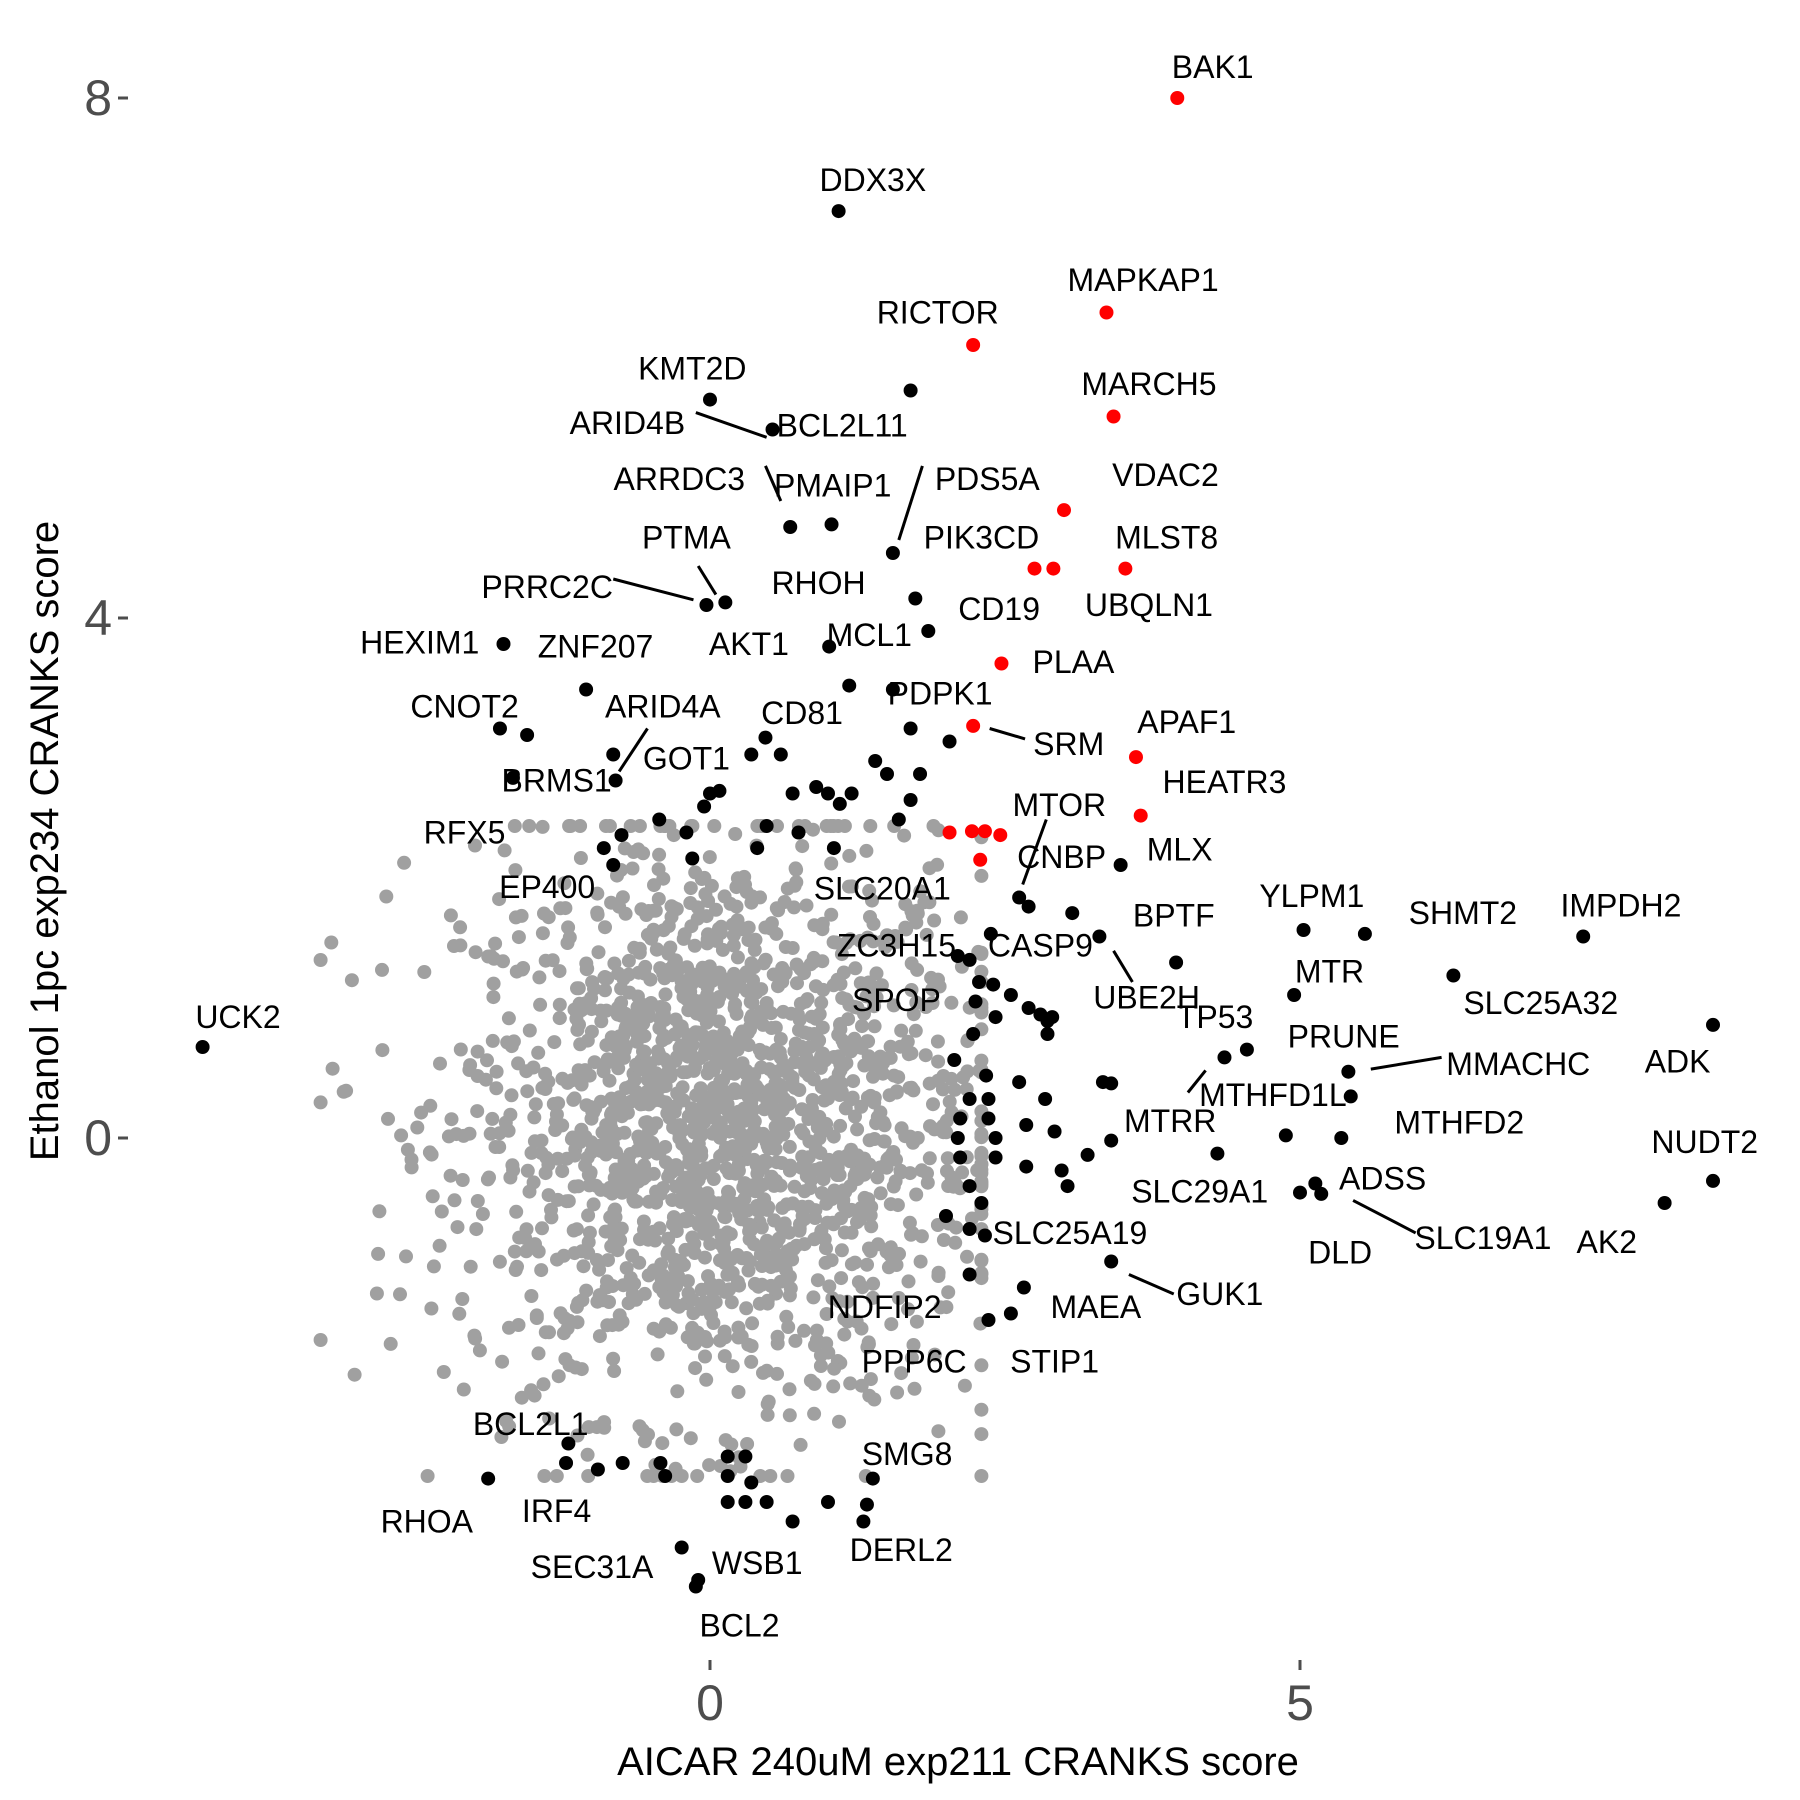 The height and width of the screenshot is (1800, 1800). I want to click on point-label: EP400, so click(547, 887).